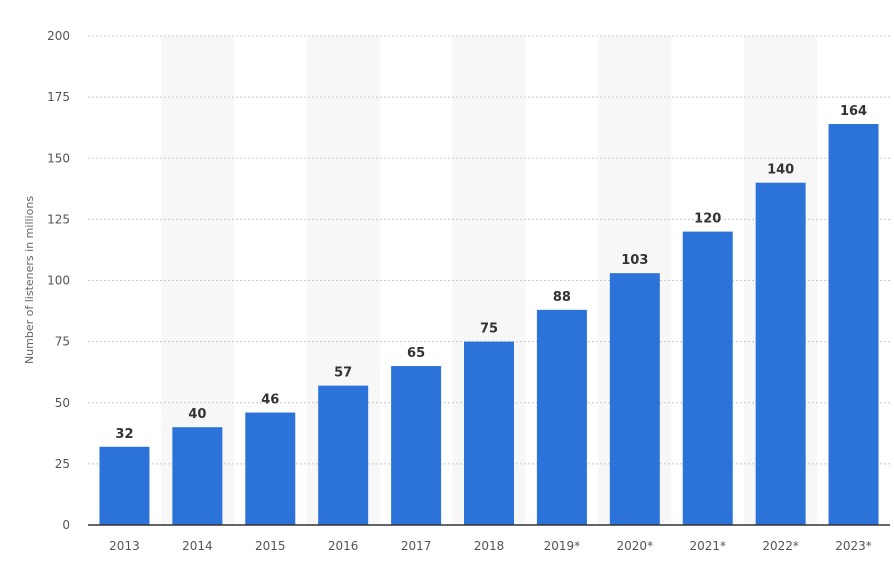 This screenshot has height=580, width=894. Describe the element at coordinates (343, 546) in the screenshot. I see `x-tick-label: 2016` at that location.